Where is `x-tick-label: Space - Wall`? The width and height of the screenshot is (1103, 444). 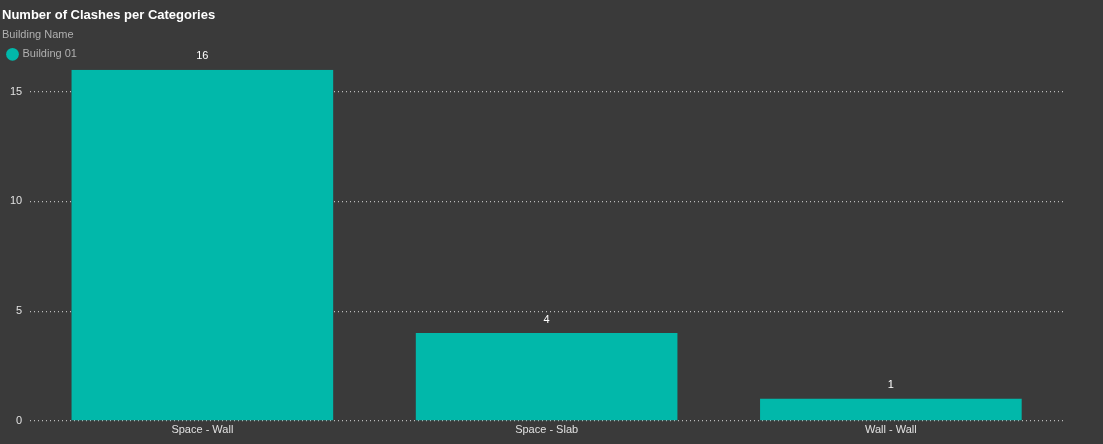 x-tick-label: Space - Wall is located at coordinates (202, 429).